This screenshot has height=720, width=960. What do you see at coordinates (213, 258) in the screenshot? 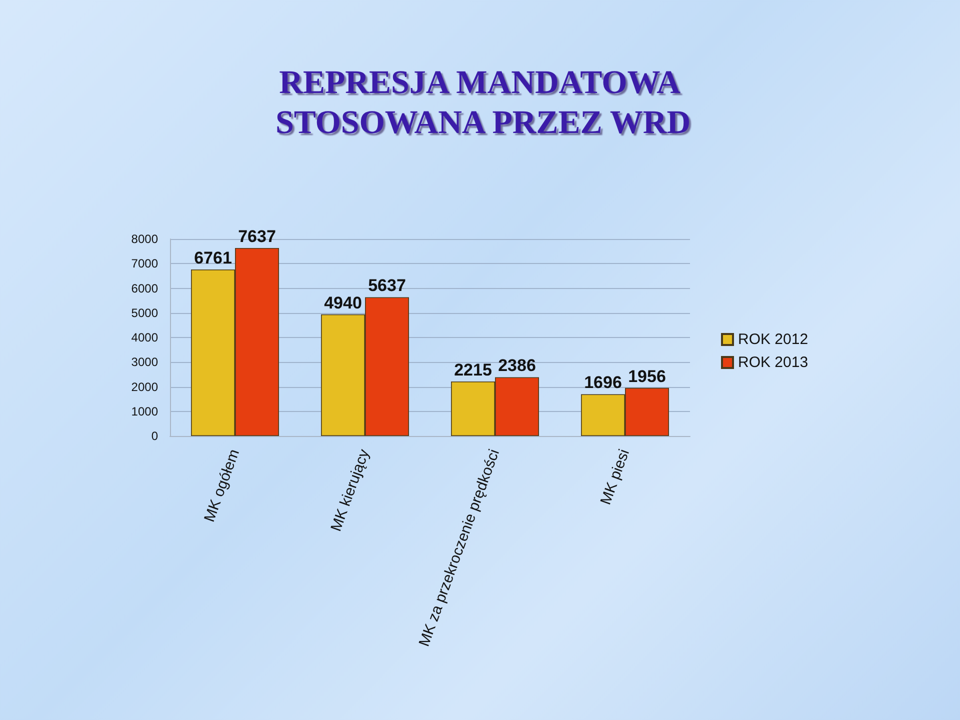
I see `data-label: 6761` at bounding box center [213, 258].